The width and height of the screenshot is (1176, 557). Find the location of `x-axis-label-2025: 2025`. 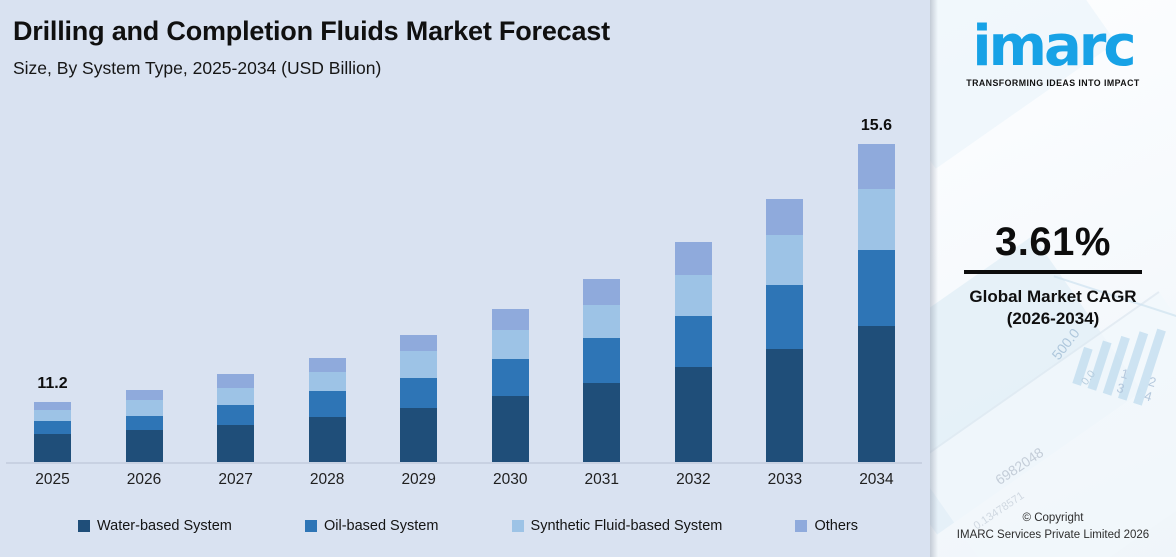

x-axis-label-2025: 2025 is located at coordinates (52, 479).